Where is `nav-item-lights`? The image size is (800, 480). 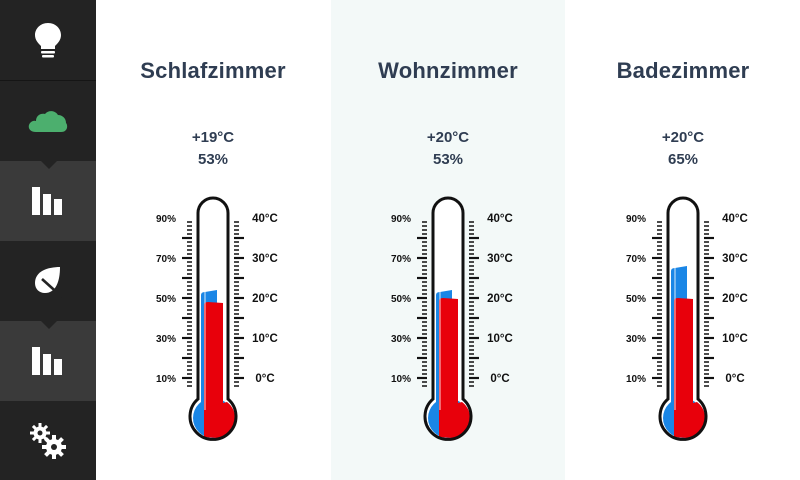
nav-item-lights is located at coordinates (48, 40).